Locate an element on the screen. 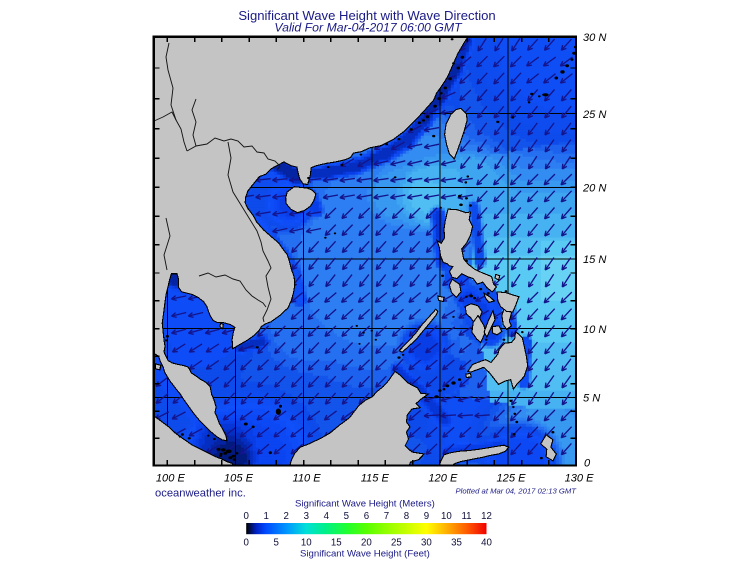 This screenshot has height=565, width=755. svg-text:Plotted at Mar 04, 2017 02:13: Plotted at Mar 04, 2017 02:13 GMT is located at coordinates (516, 491).